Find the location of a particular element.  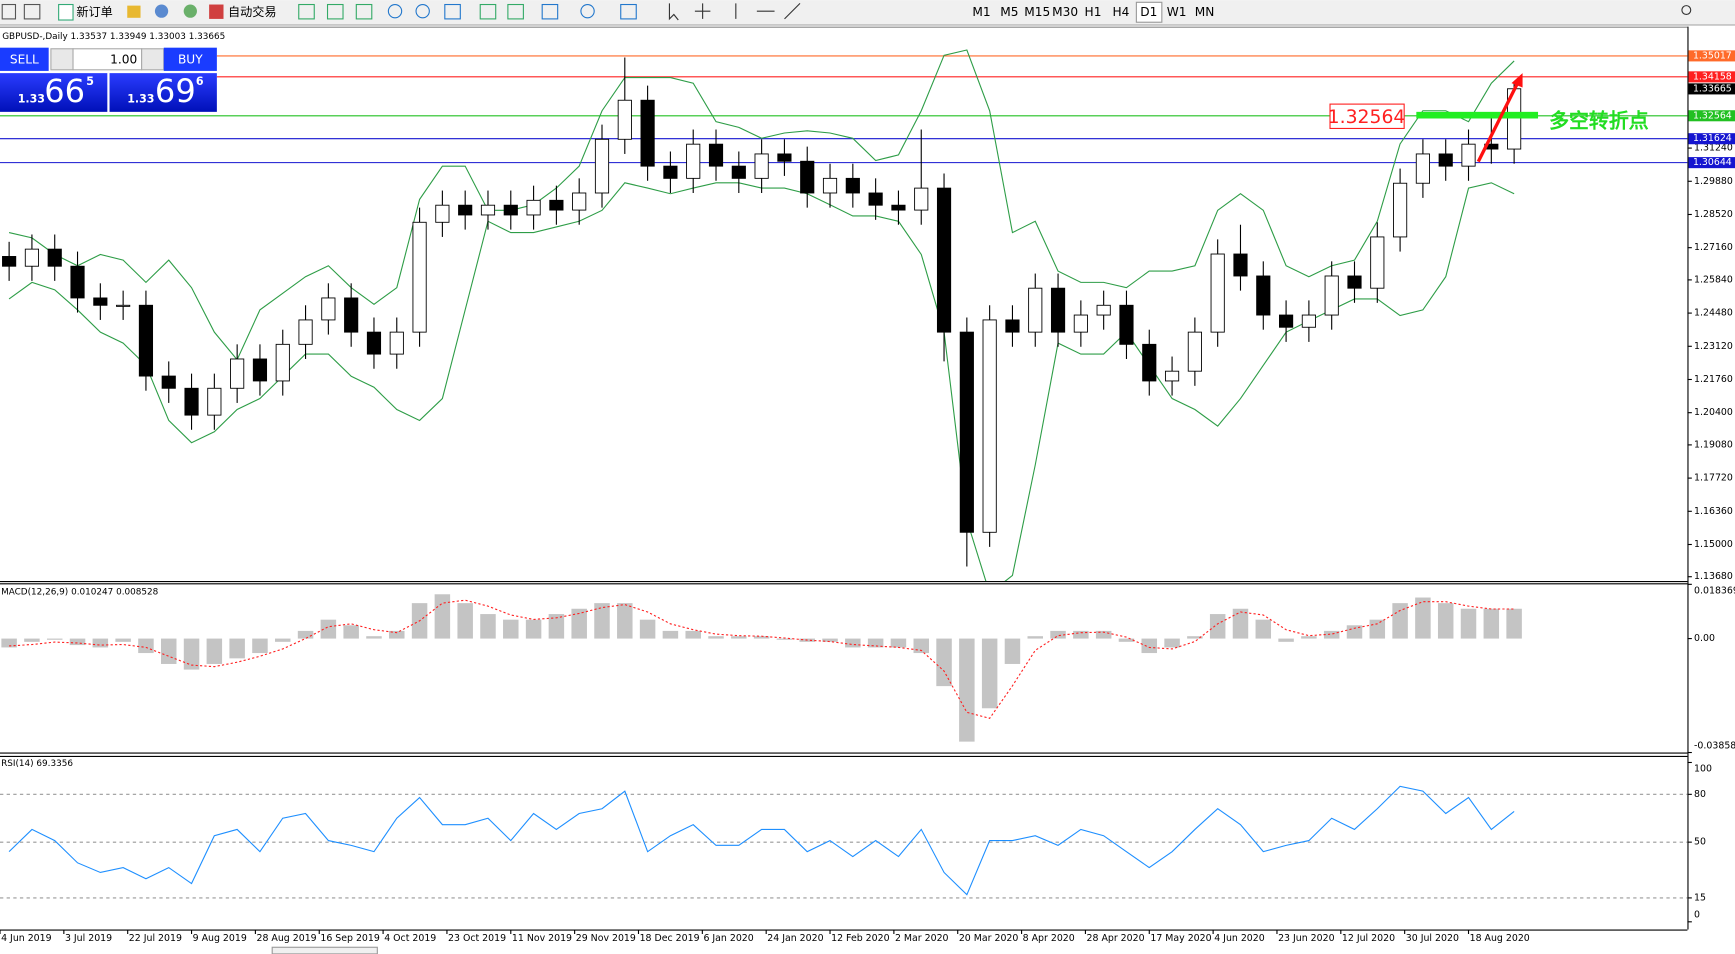

buy-button is located at coordinates (190, 59).